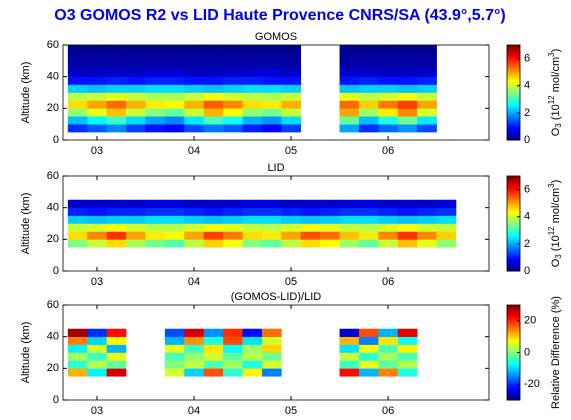 The height and width of the screenshot is (420, 571). I want to click on y-tick-label: 40, so click(53, 77).